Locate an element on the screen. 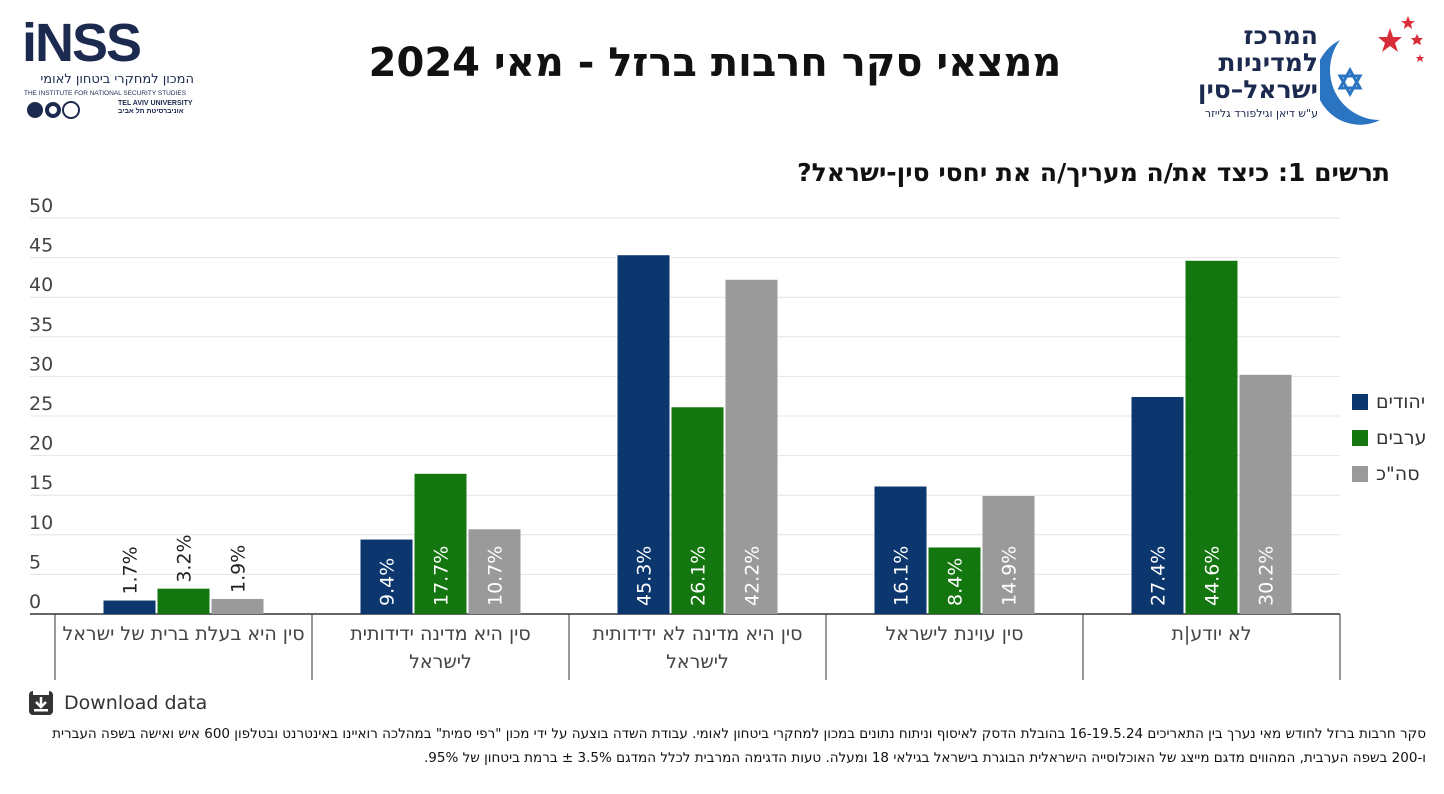 This screenshot has width=1444, height=794. data-label: 26.1% is located at coordinates (699, 576).